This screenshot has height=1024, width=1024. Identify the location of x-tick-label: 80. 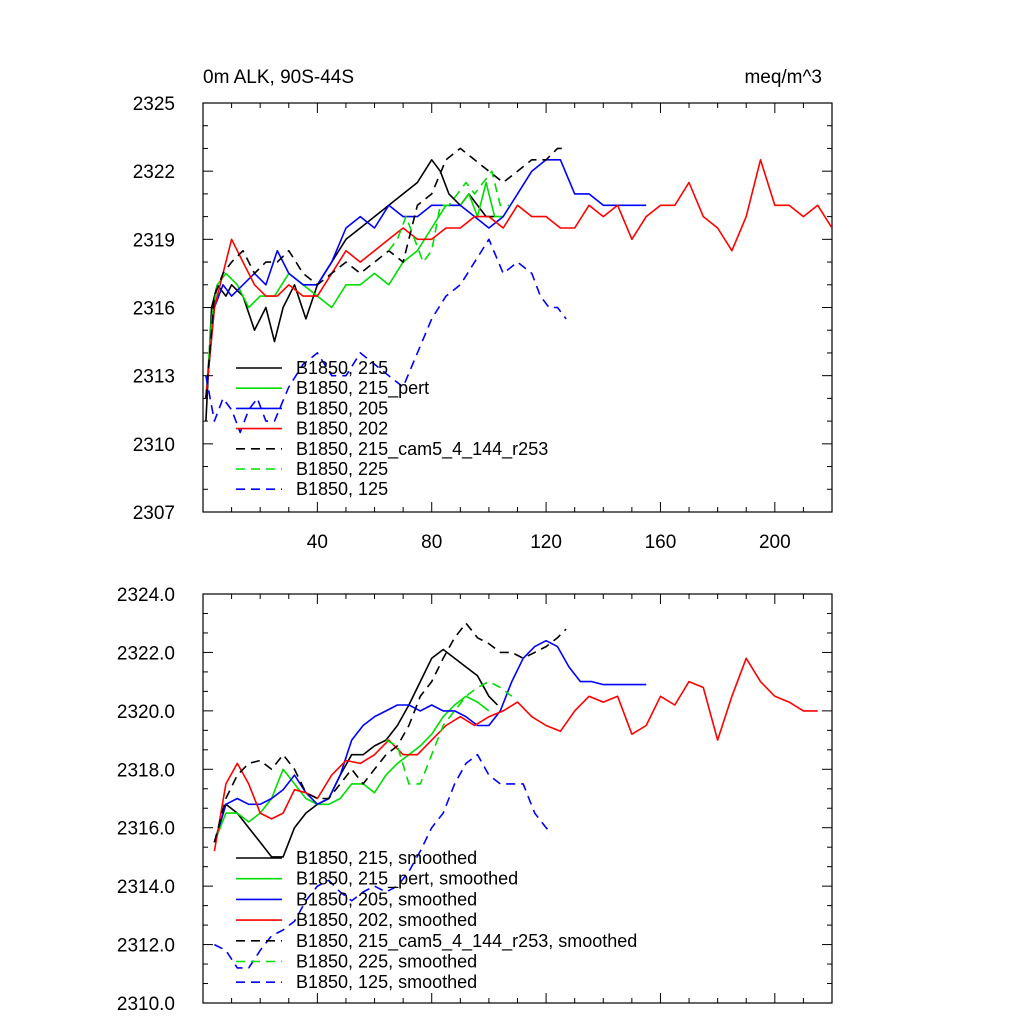
(431, 542).